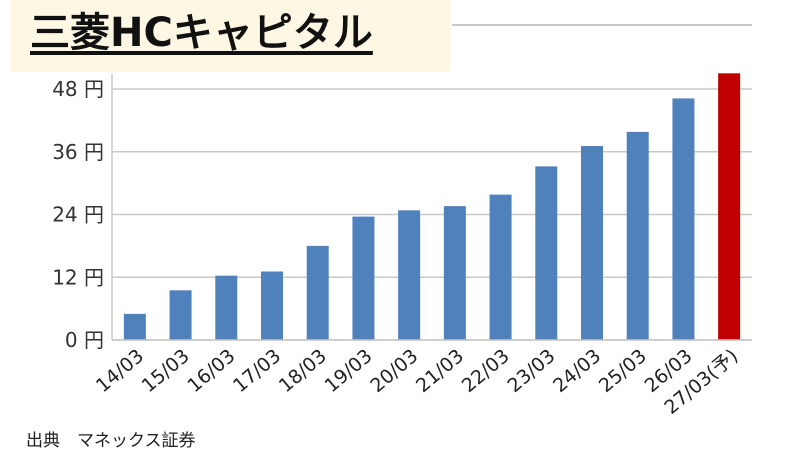  I want to click on x-tick-label: 14/03, so click(120, 371).